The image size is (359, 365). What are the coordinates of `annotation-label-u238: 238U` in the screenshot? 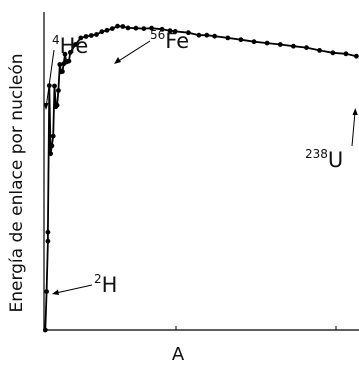 It's located at (324, 159).